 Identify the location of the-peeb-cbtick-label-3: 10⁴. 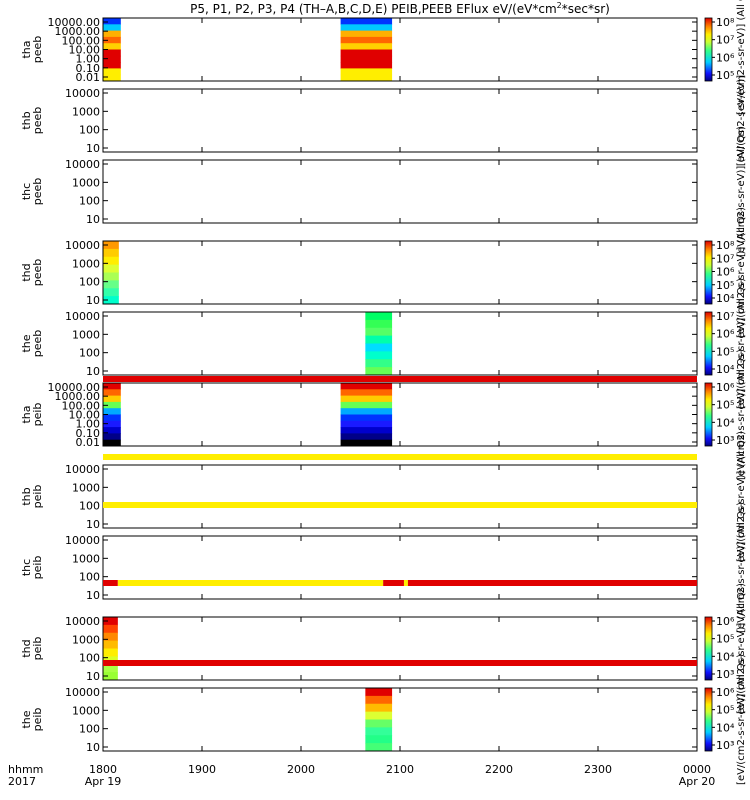
(725, 369).